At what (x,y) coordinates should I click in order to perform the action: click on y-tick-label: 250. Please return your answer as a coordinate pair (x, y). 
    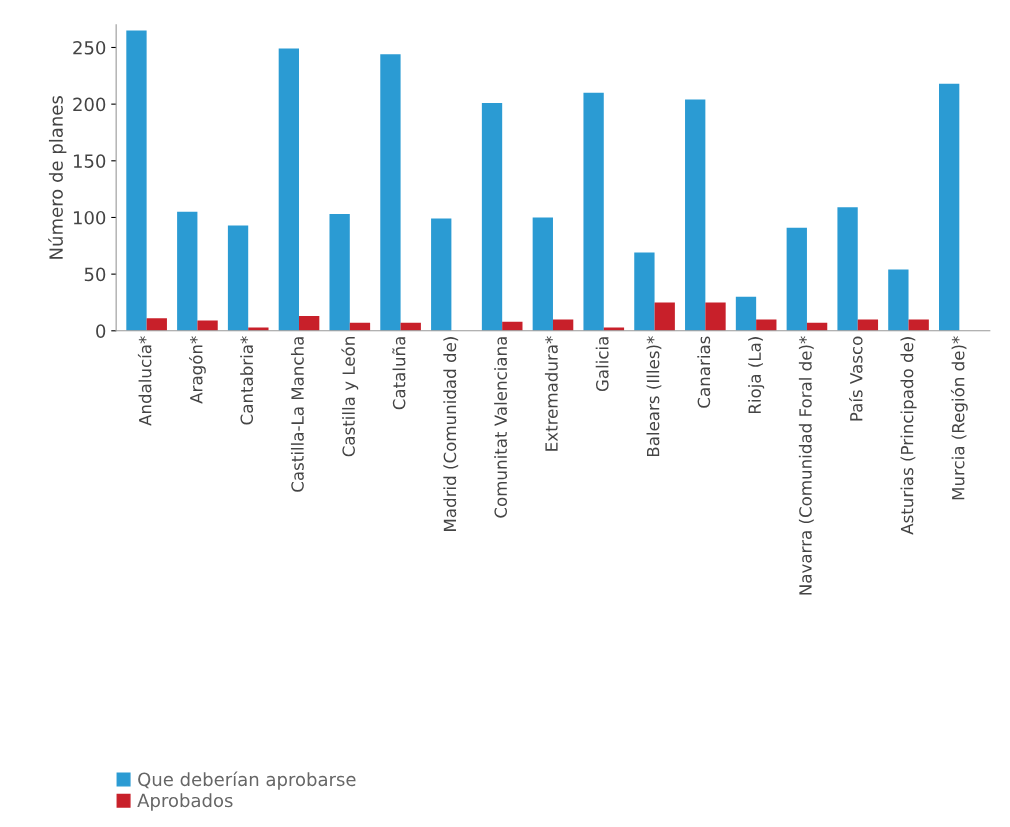
    Looking at the image, I should click on (89, 47).